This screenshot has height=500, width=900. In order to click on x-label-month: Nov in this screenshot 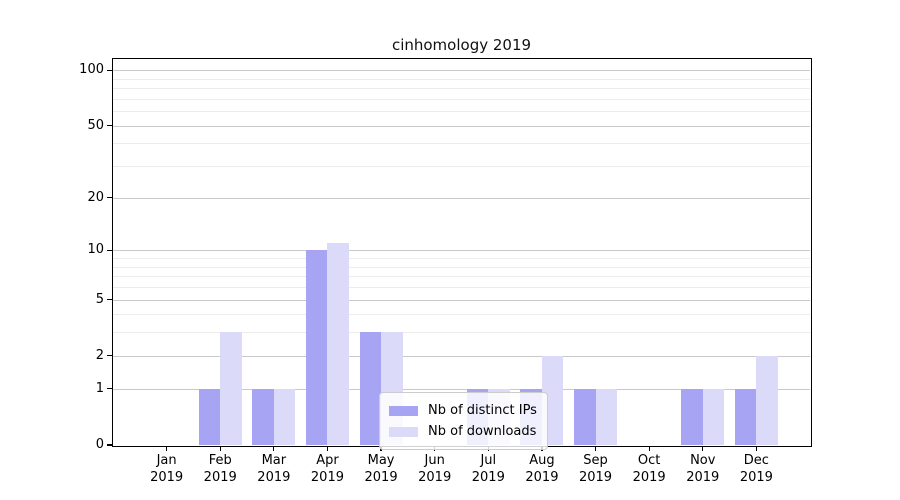, I will do `click(703, 460)`.